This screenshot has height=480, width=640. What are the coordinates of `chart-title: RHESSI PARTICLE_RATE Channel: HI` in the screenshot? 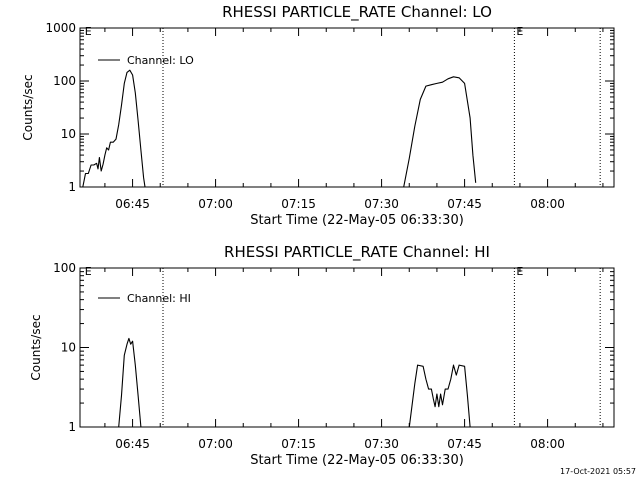 It's located at (357, 252).